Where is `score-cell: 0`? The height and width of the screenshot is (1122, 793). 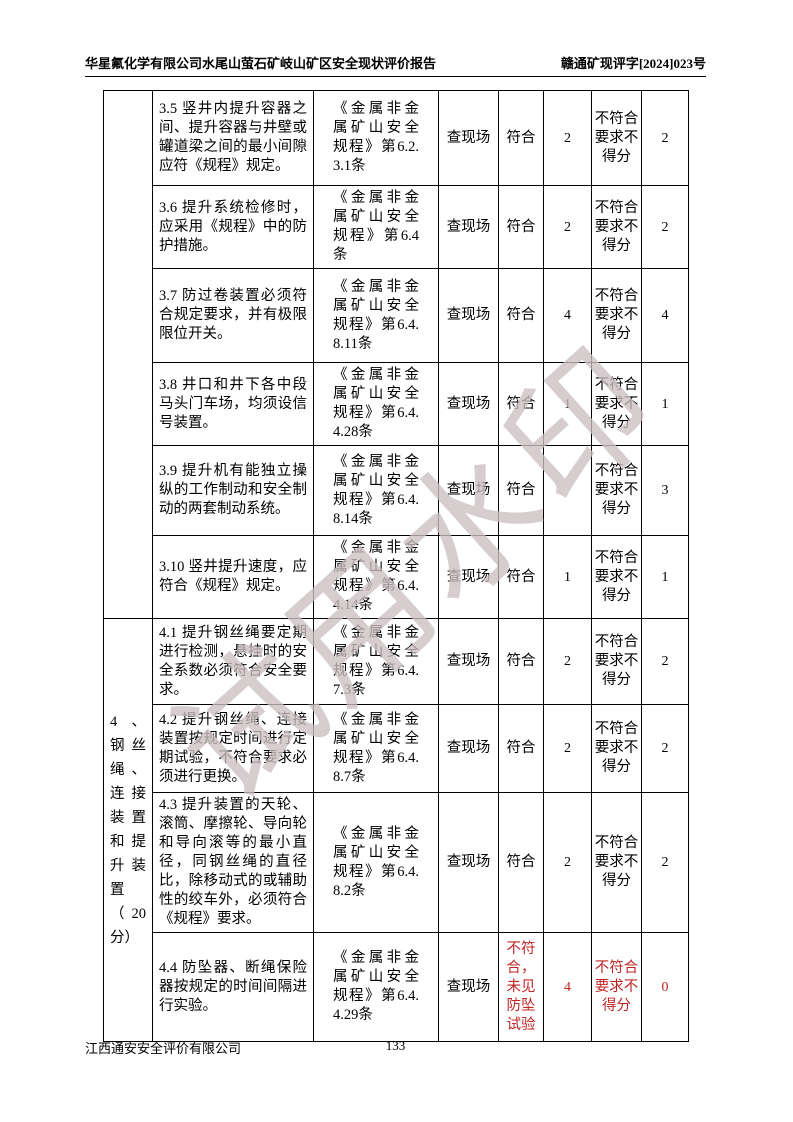
score-cell: 0 is located at coordinates (665, 987).